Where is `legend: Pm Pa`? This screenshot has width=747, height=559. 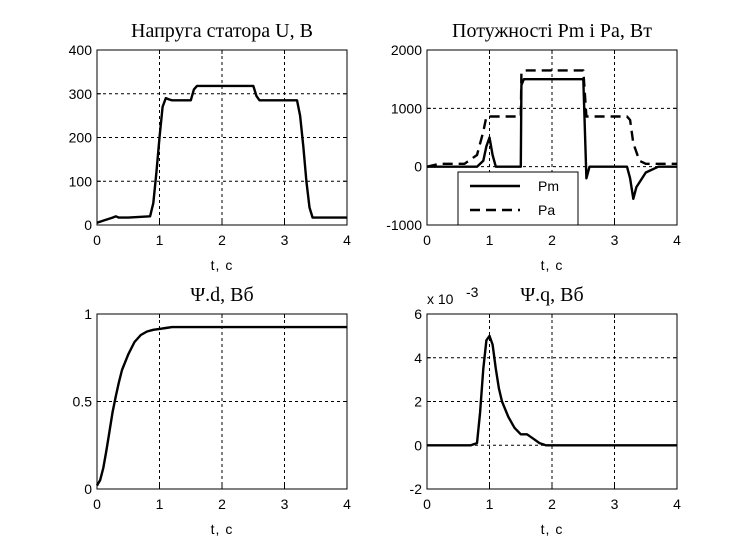 legend: Pm Pa is located at coordinates (518, 198).